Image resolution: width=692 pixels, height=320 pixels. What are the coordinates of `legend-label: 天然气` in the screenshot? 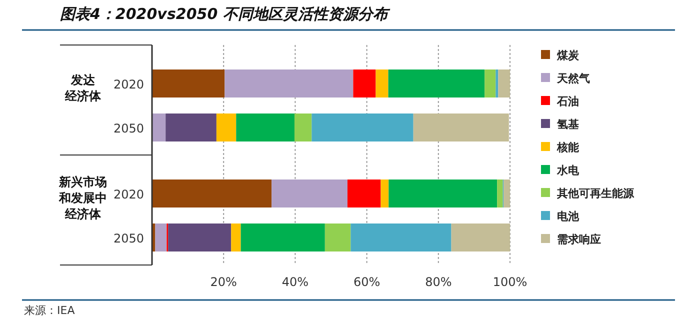 It's located at (573, 78).